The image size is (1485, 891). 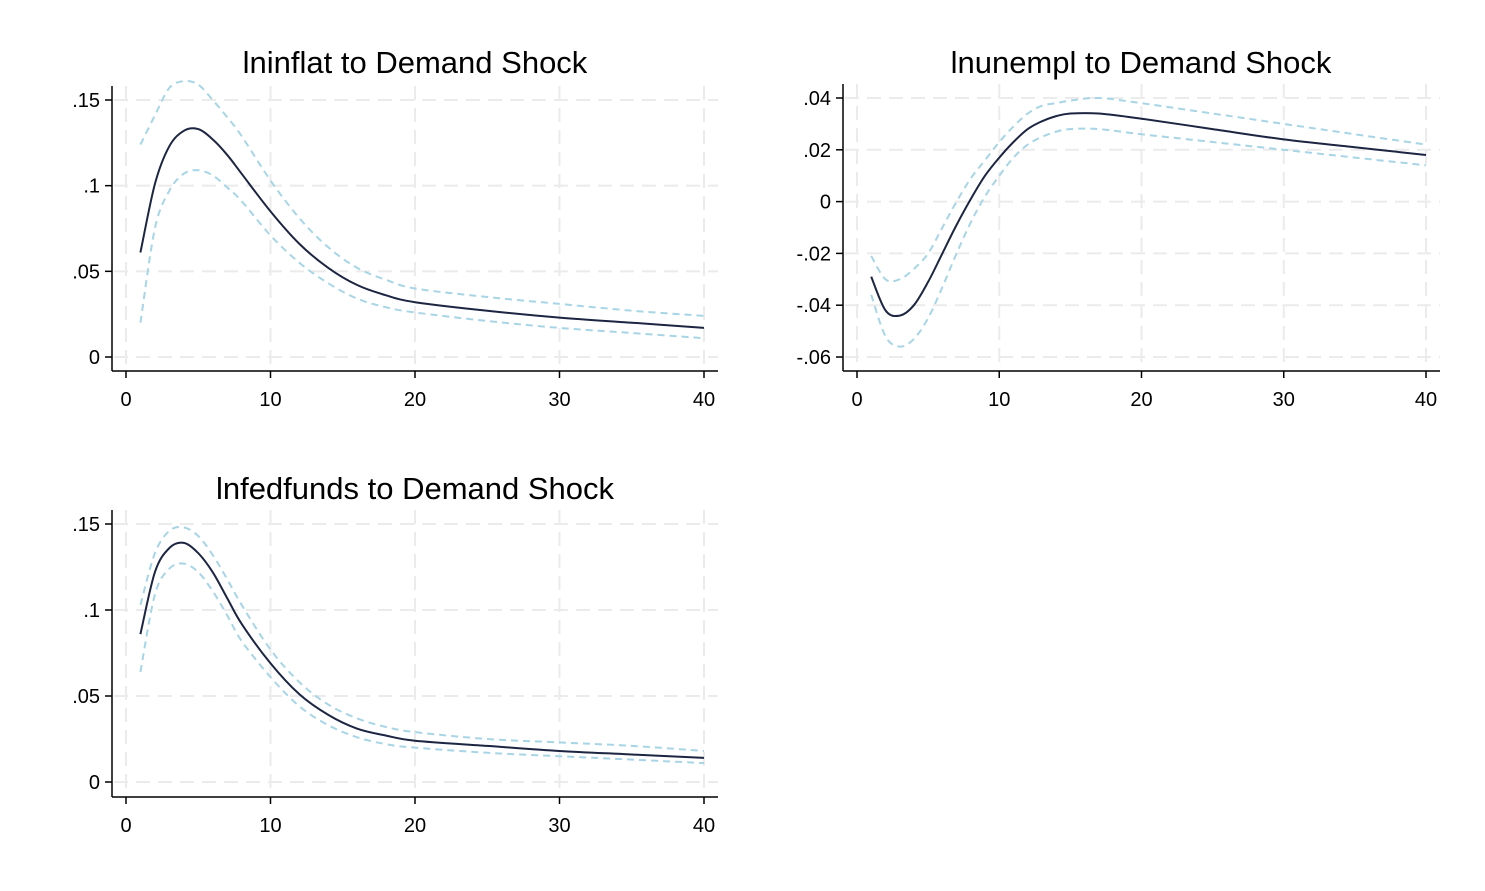 I want to click on chart-title: lnunempl to Demand Shock, so click(x=1141, y=62).